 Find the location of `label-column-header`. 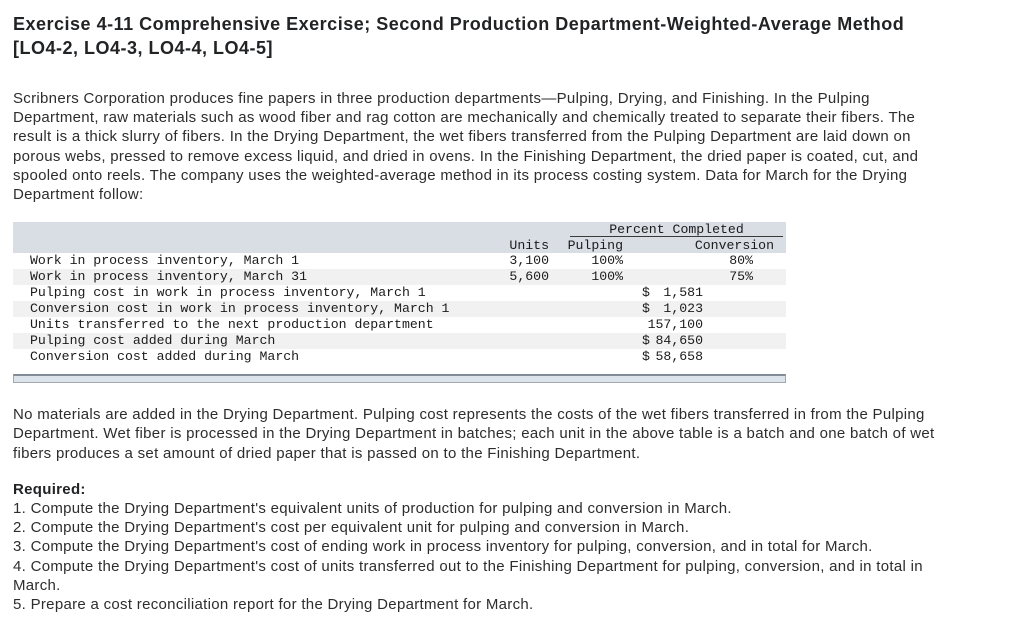

label-column-header is located at coordinates (246, 245).